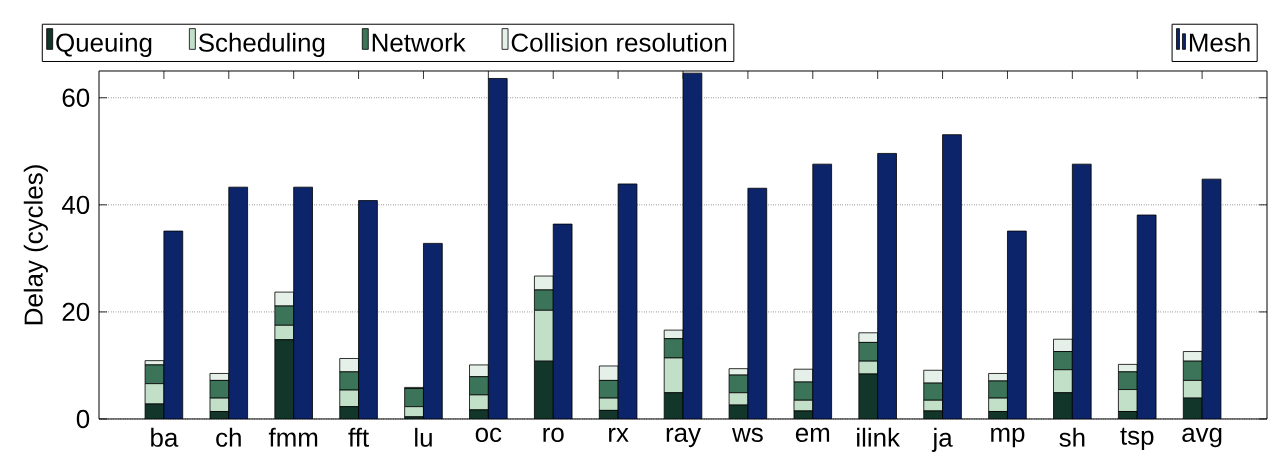 Image resolution: width=1273 pixels, height=462 pixels. Describe the element at coordinates (75, 204) in the screenshot. I see `y-tick-label: 40` at that location.